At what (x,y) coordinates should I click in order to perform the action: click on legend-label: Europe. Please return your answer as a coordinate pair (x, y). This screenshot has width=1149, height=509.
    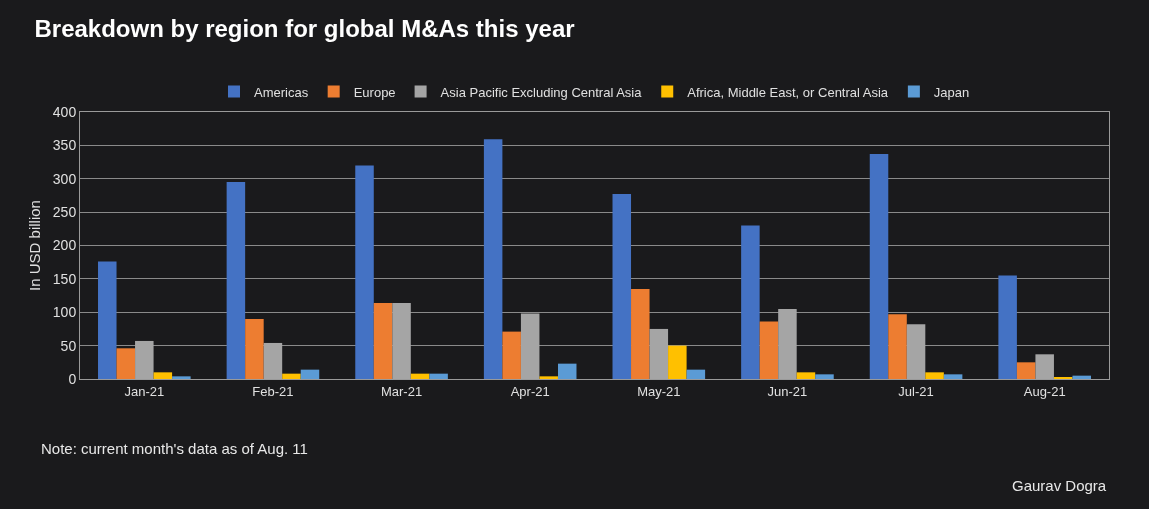
    Looking at the image, I should click on (374, 92).